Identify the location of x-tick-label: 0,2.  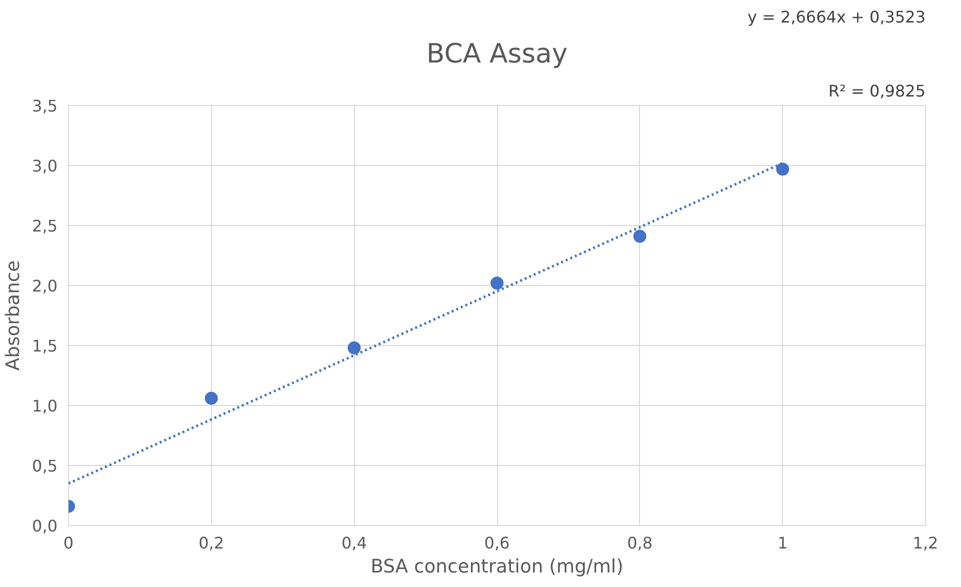
(211, 543).